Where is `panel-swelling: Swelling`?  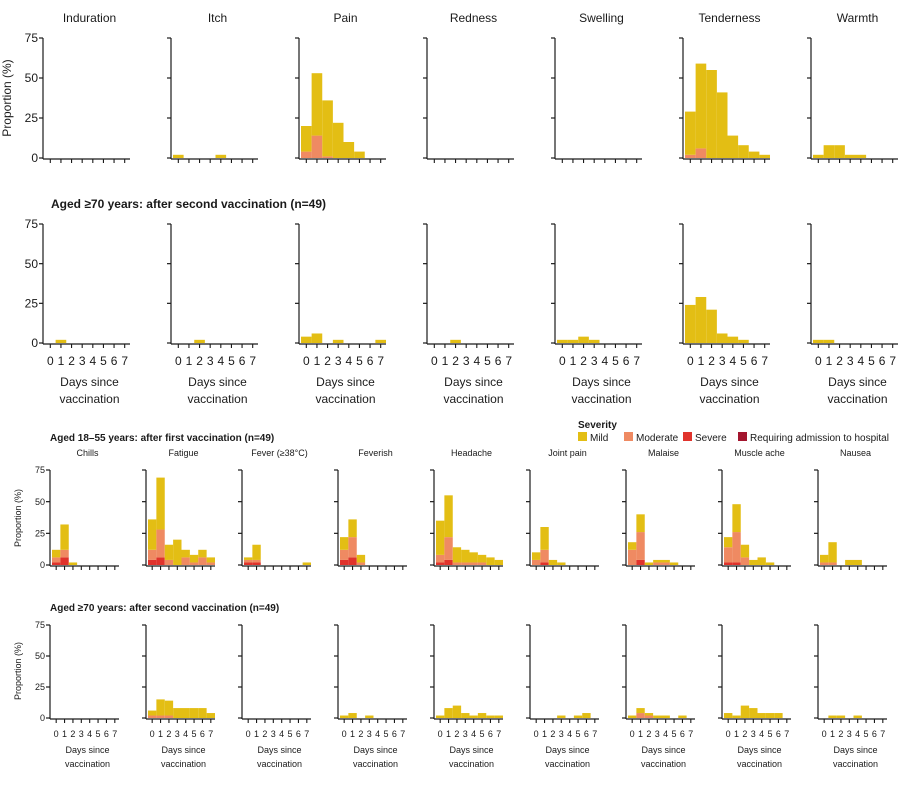
panel-swelling: Swelling is located at coordinates (596, 87).